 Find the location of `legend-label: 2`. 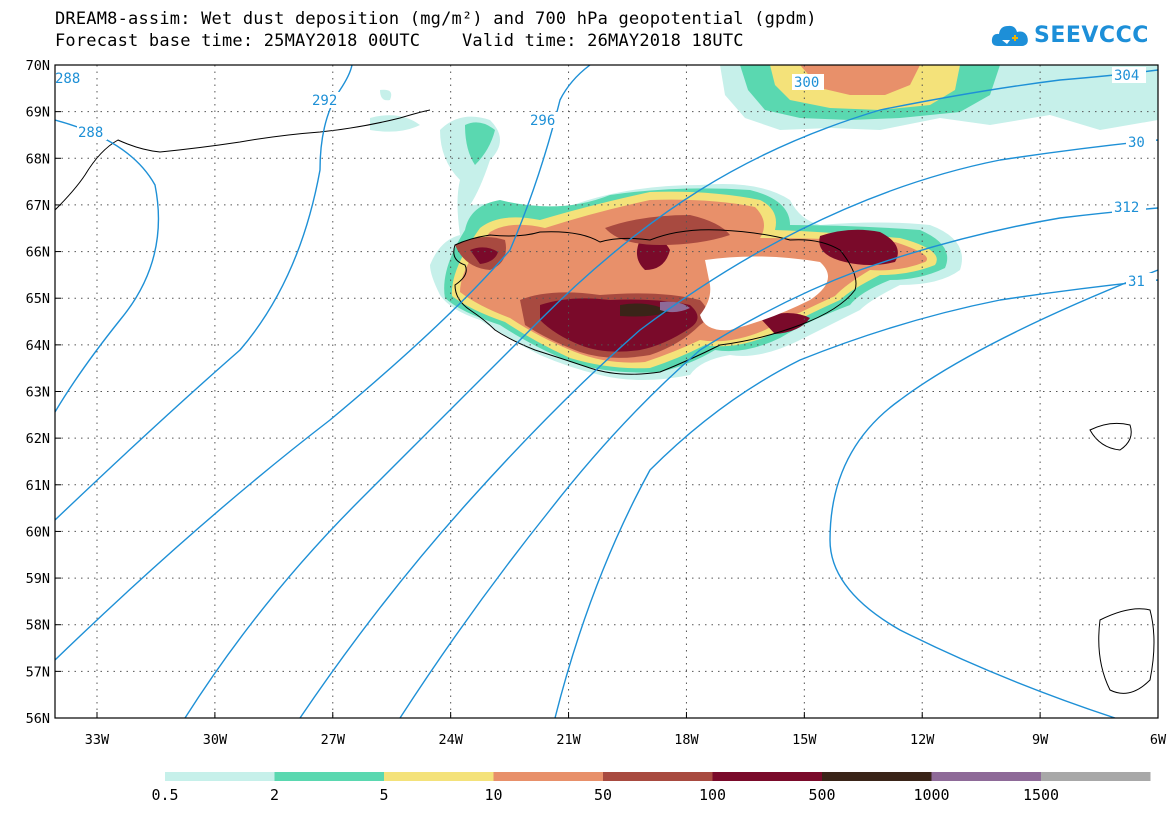

legend-label: 2 is located at coordinates (274, 795).